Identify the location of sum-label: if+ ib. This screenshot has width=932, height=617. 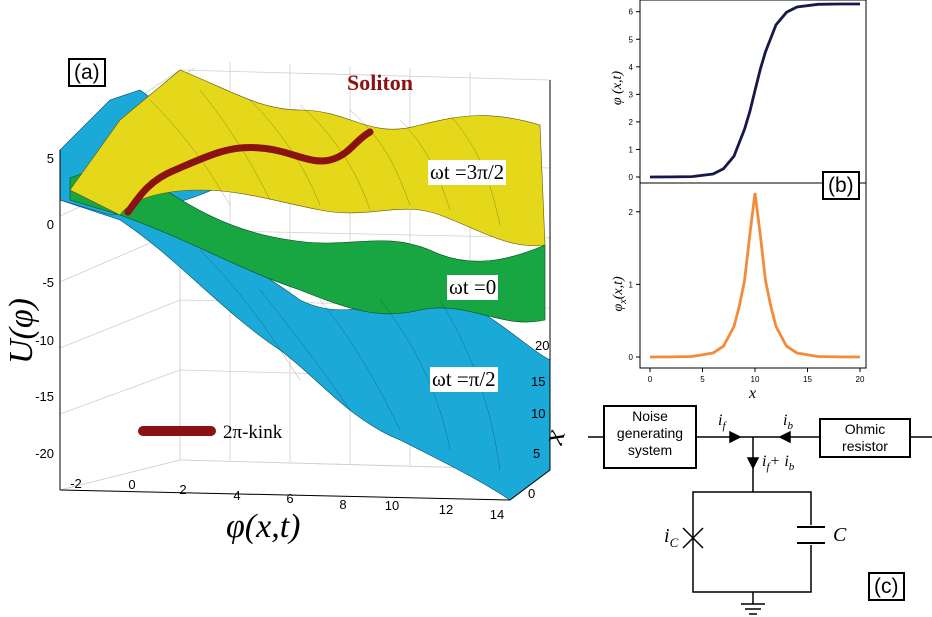
(778, 463).